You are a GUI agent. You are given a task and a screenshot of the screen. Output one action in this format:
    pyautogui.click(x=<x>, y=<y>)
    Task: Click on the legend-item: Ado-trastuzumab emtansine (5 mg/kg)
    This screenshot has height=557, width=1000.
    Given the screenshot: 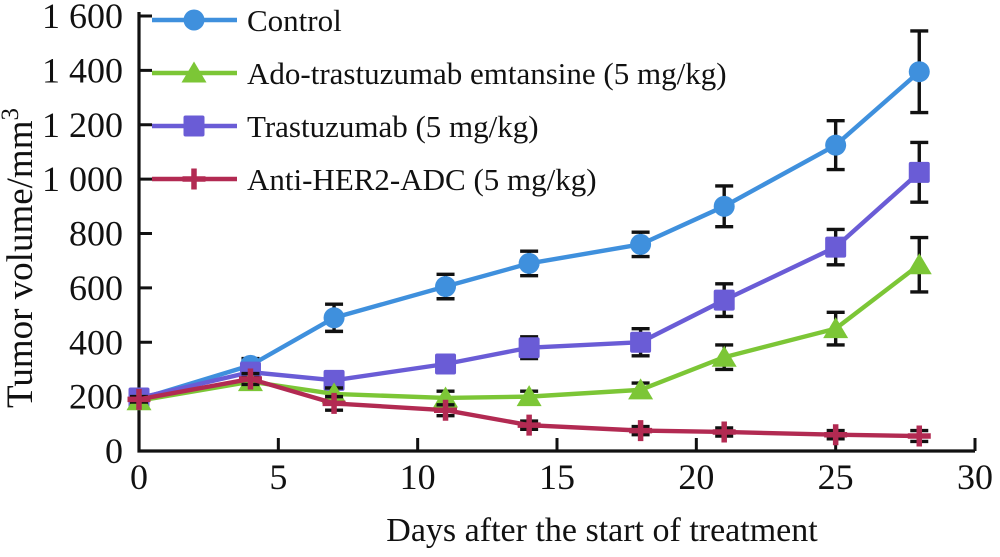 What is the action you would take?
    pyautogui.click(x=439, y=73)
    